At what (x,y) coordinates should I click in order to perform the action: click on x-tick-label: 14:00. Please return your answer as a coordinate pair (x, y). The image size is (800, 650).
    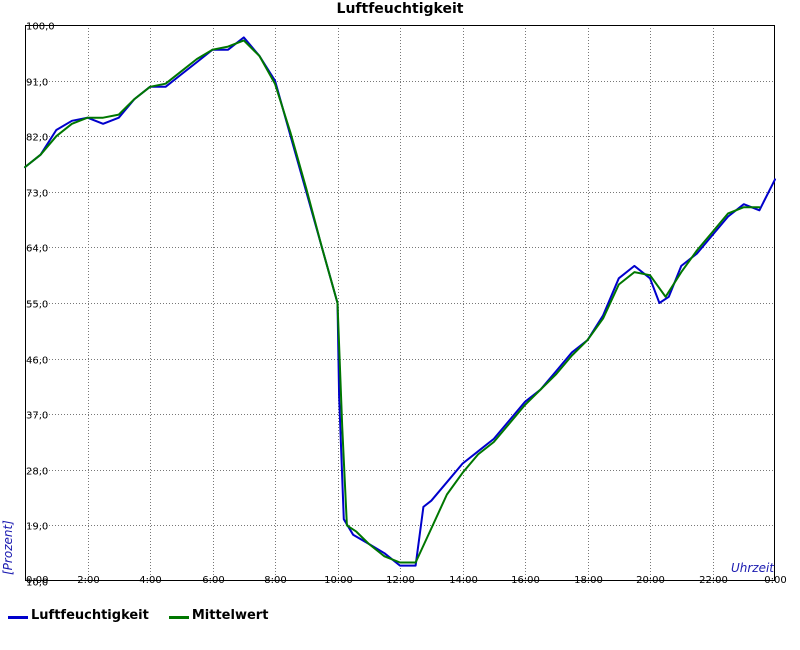
    Looking at the image, I should click on (463, 580).